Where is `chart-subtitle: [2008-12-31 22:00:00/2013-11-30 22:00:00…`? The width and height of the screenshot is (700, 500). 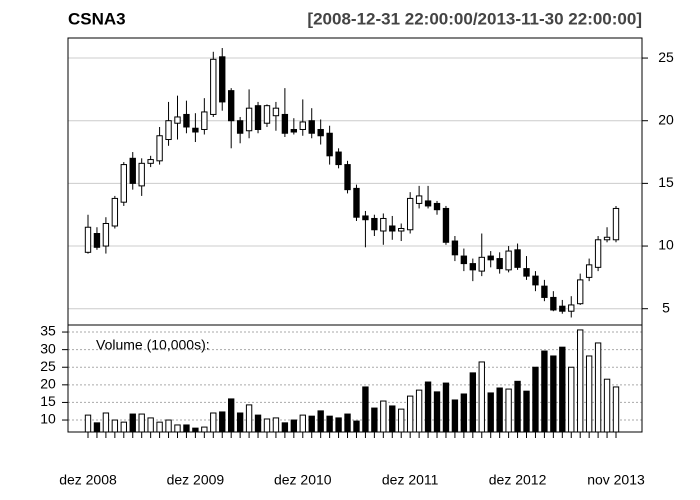 chart-subtitle: [2008-12-31 22:00:00/2013-11-30 22:00:00… is located at coordinates (474, 18).